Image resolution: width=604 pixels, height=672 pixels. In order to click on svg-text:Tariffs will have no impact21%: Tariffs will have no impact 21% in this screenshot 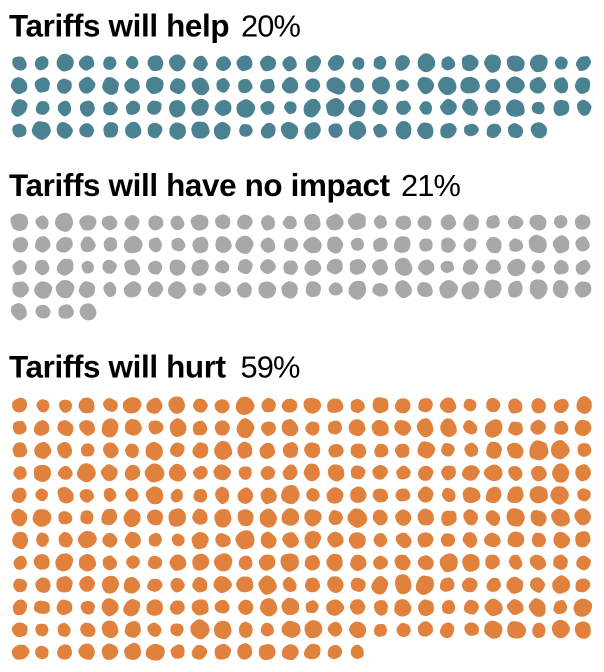, I will do `click(234, 185)`.